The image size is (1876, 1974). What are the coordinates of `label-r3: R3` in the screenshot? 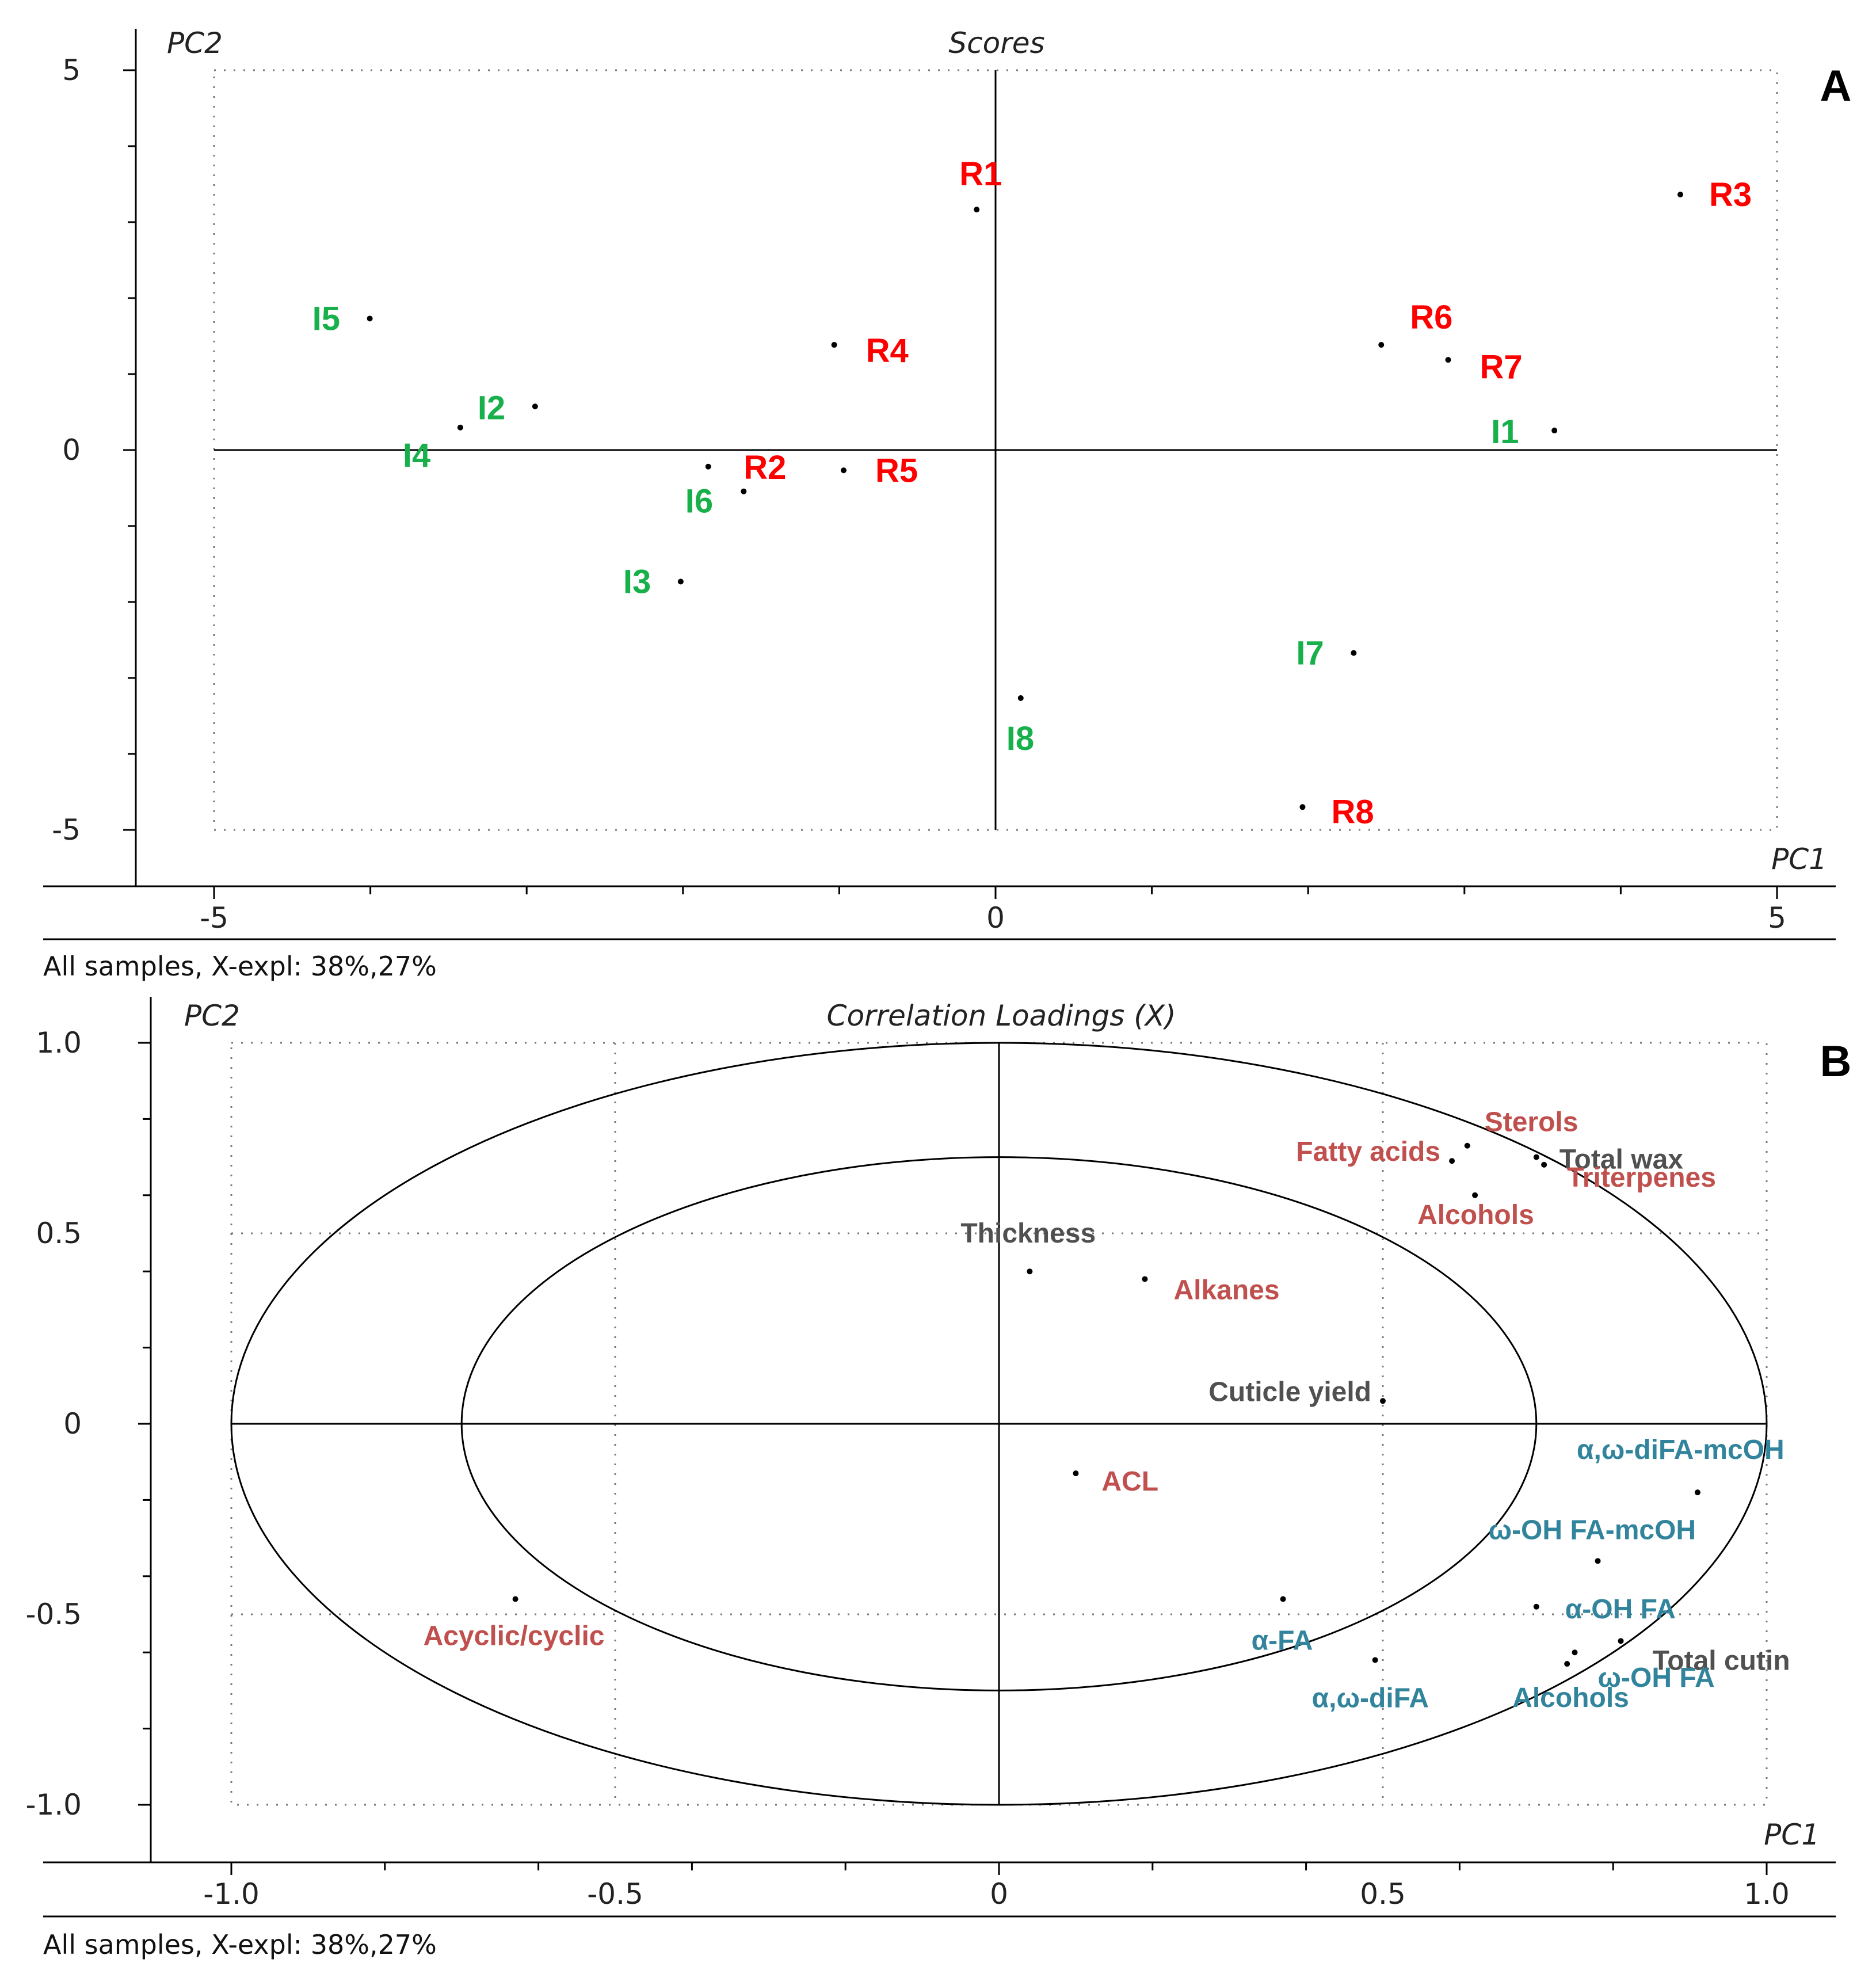 It's located at (1730, 195).